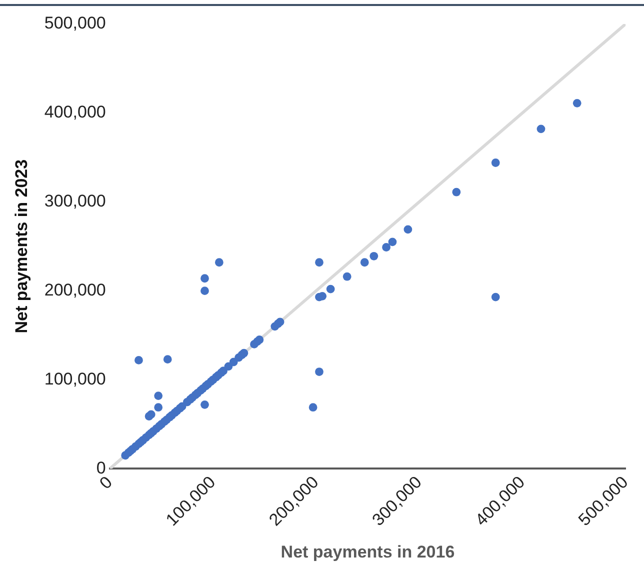 This screenshot has width=644, height=577. I want to click on y-tick-label: 400,000, so click(75, 112).